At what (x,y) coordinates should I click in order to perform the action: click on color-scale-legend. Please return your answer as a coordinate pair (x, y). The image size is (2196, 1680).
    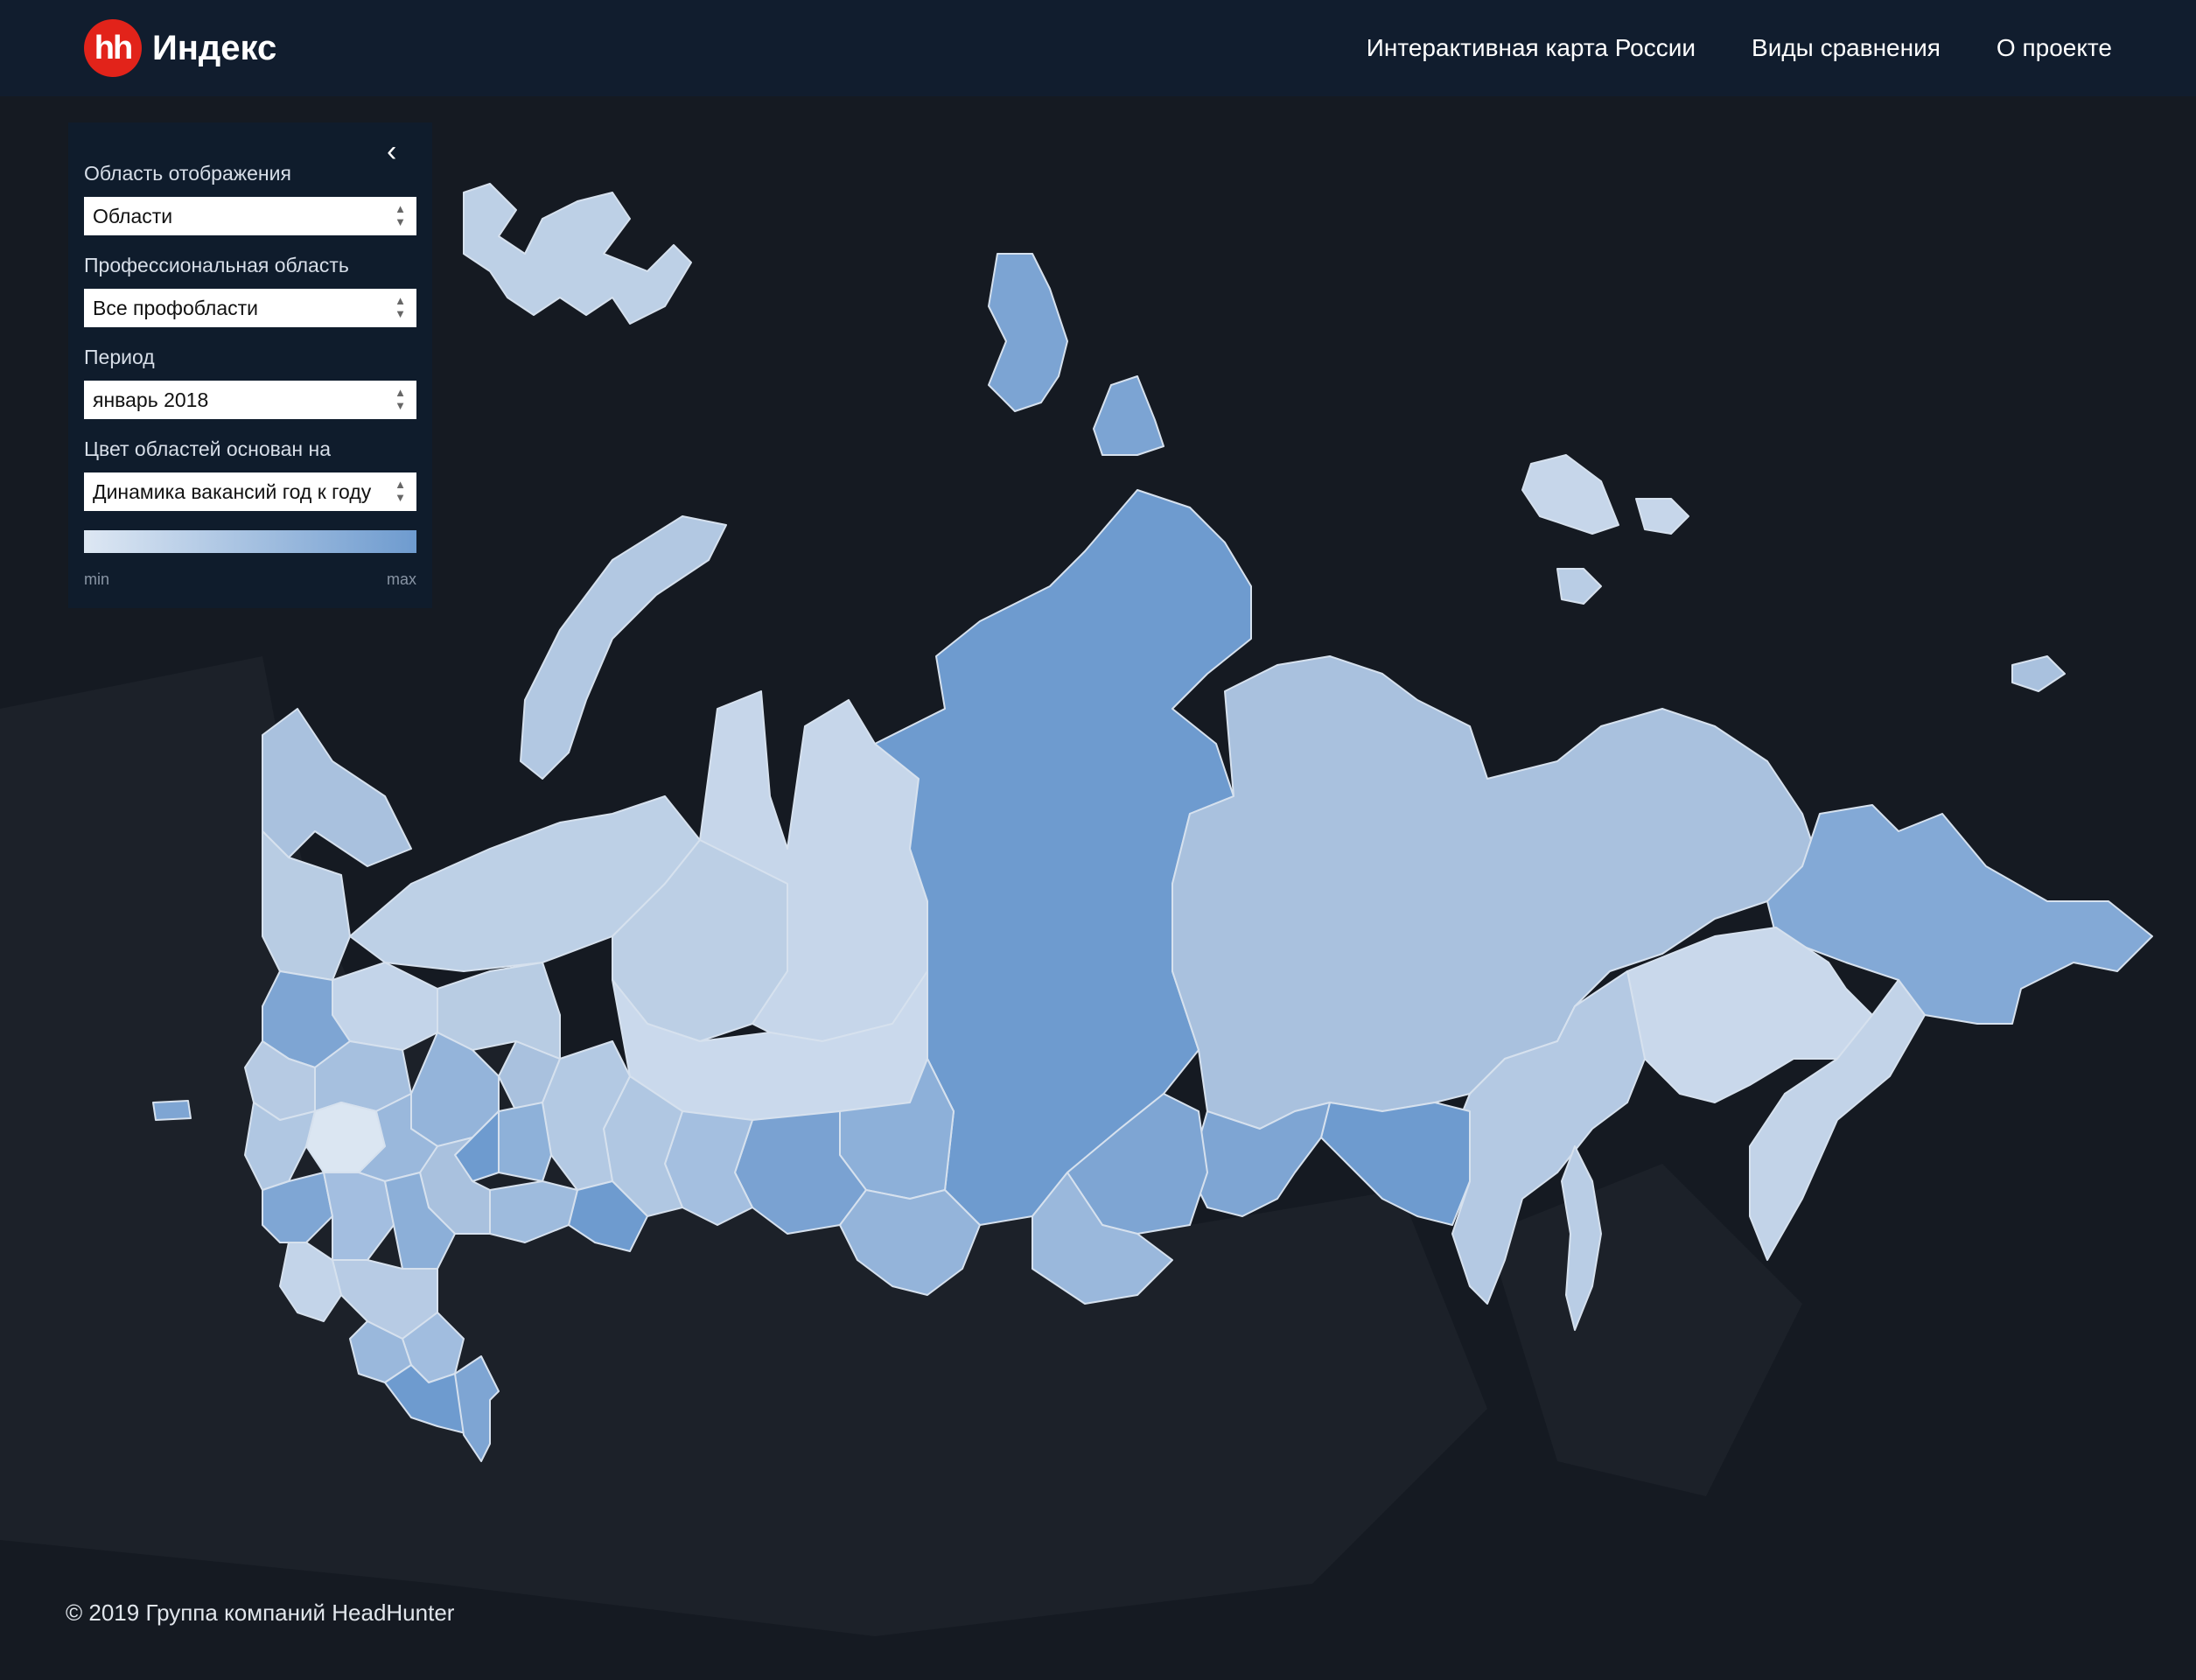
    Looking at the image, I should click on (250, 541).